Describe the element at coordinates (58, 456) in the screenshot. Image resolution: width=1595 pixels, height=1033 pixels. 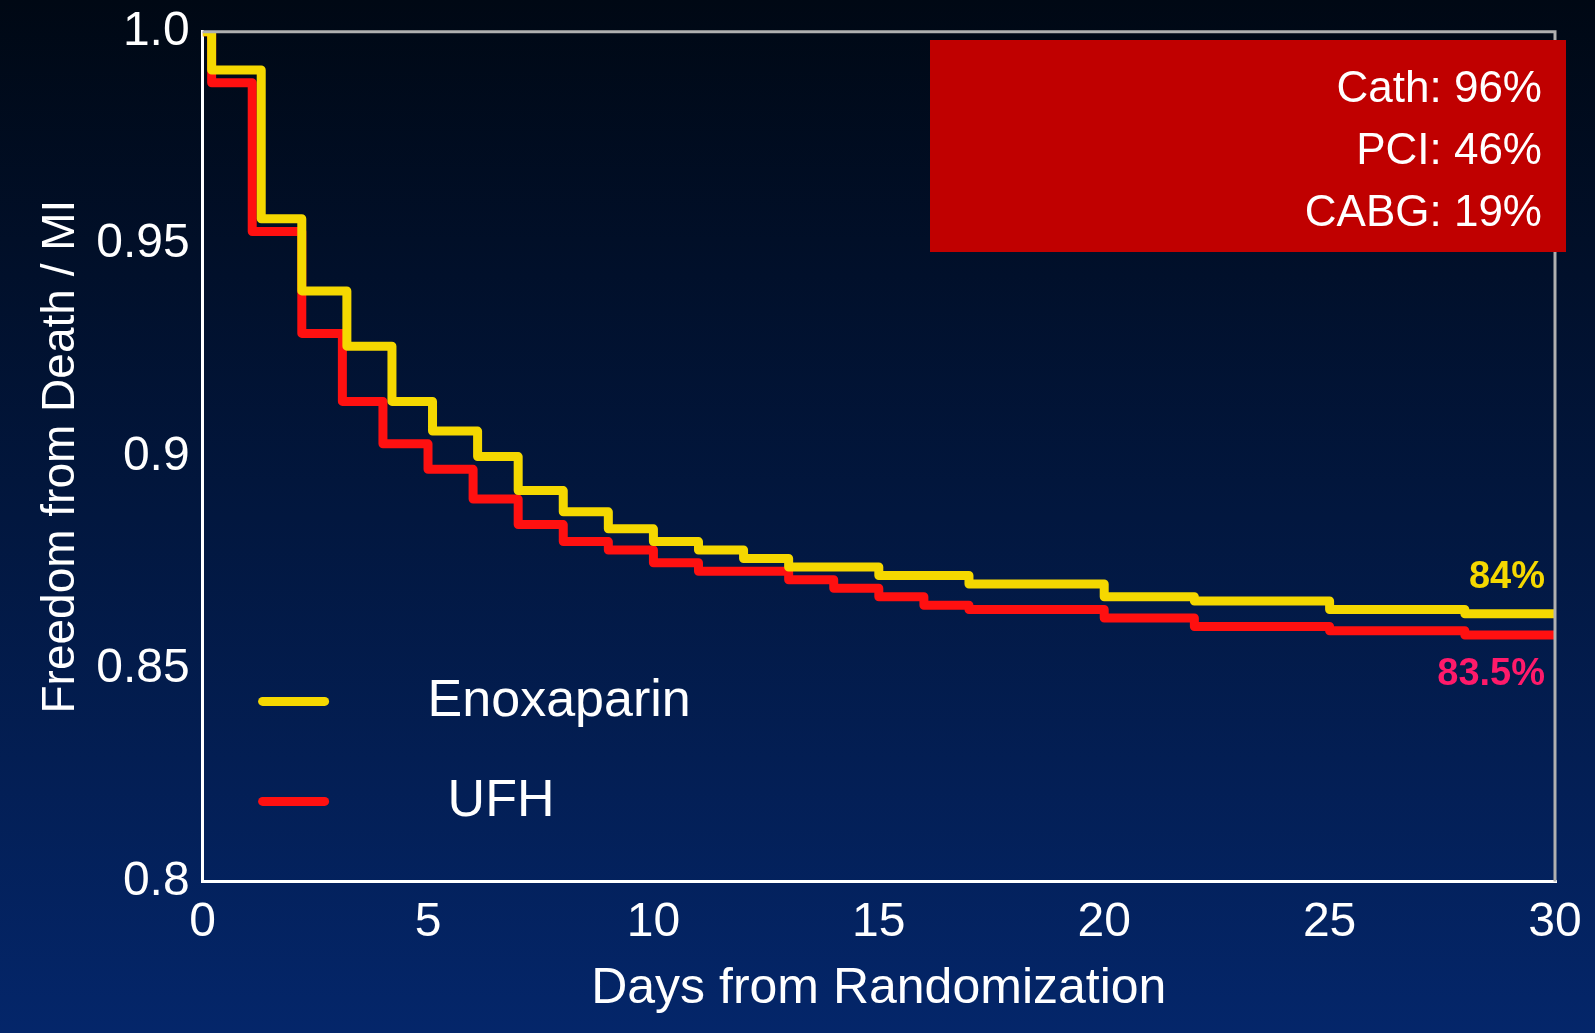
I see `y-axis-title: Freedom from Death / MI` at that location.